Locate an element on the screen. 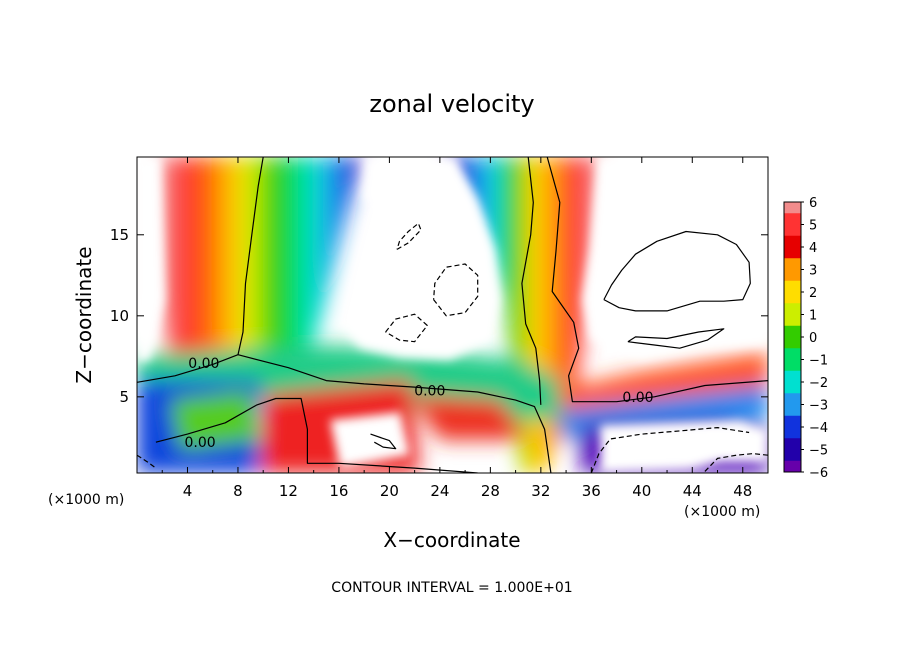 This screenshot has width=904, height=654. x-tick-label: 40 is located at coordinates (641, 491).